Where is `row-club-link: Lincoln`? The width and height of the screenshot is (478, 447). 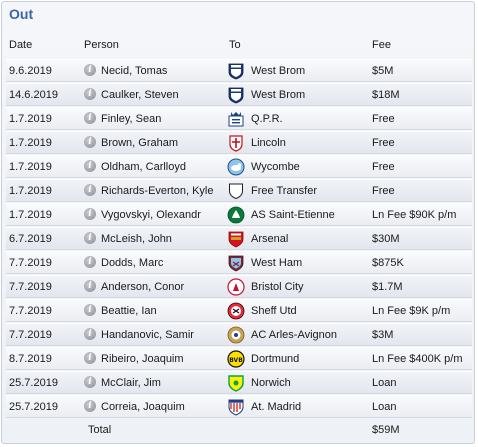 row-club-link: Lincoln is located at coordinates (268, 143).